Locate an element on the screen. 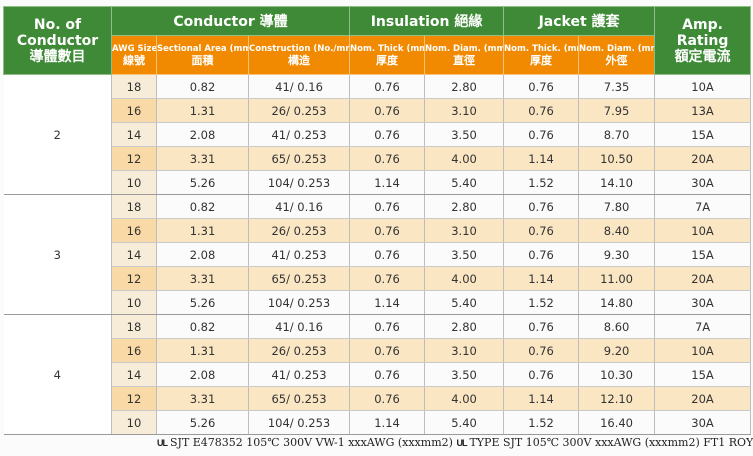 The image size is (753, 456). jacket-diam-header: Nom. Diam. (mm)外徑 is located at coordinates (617, 55).